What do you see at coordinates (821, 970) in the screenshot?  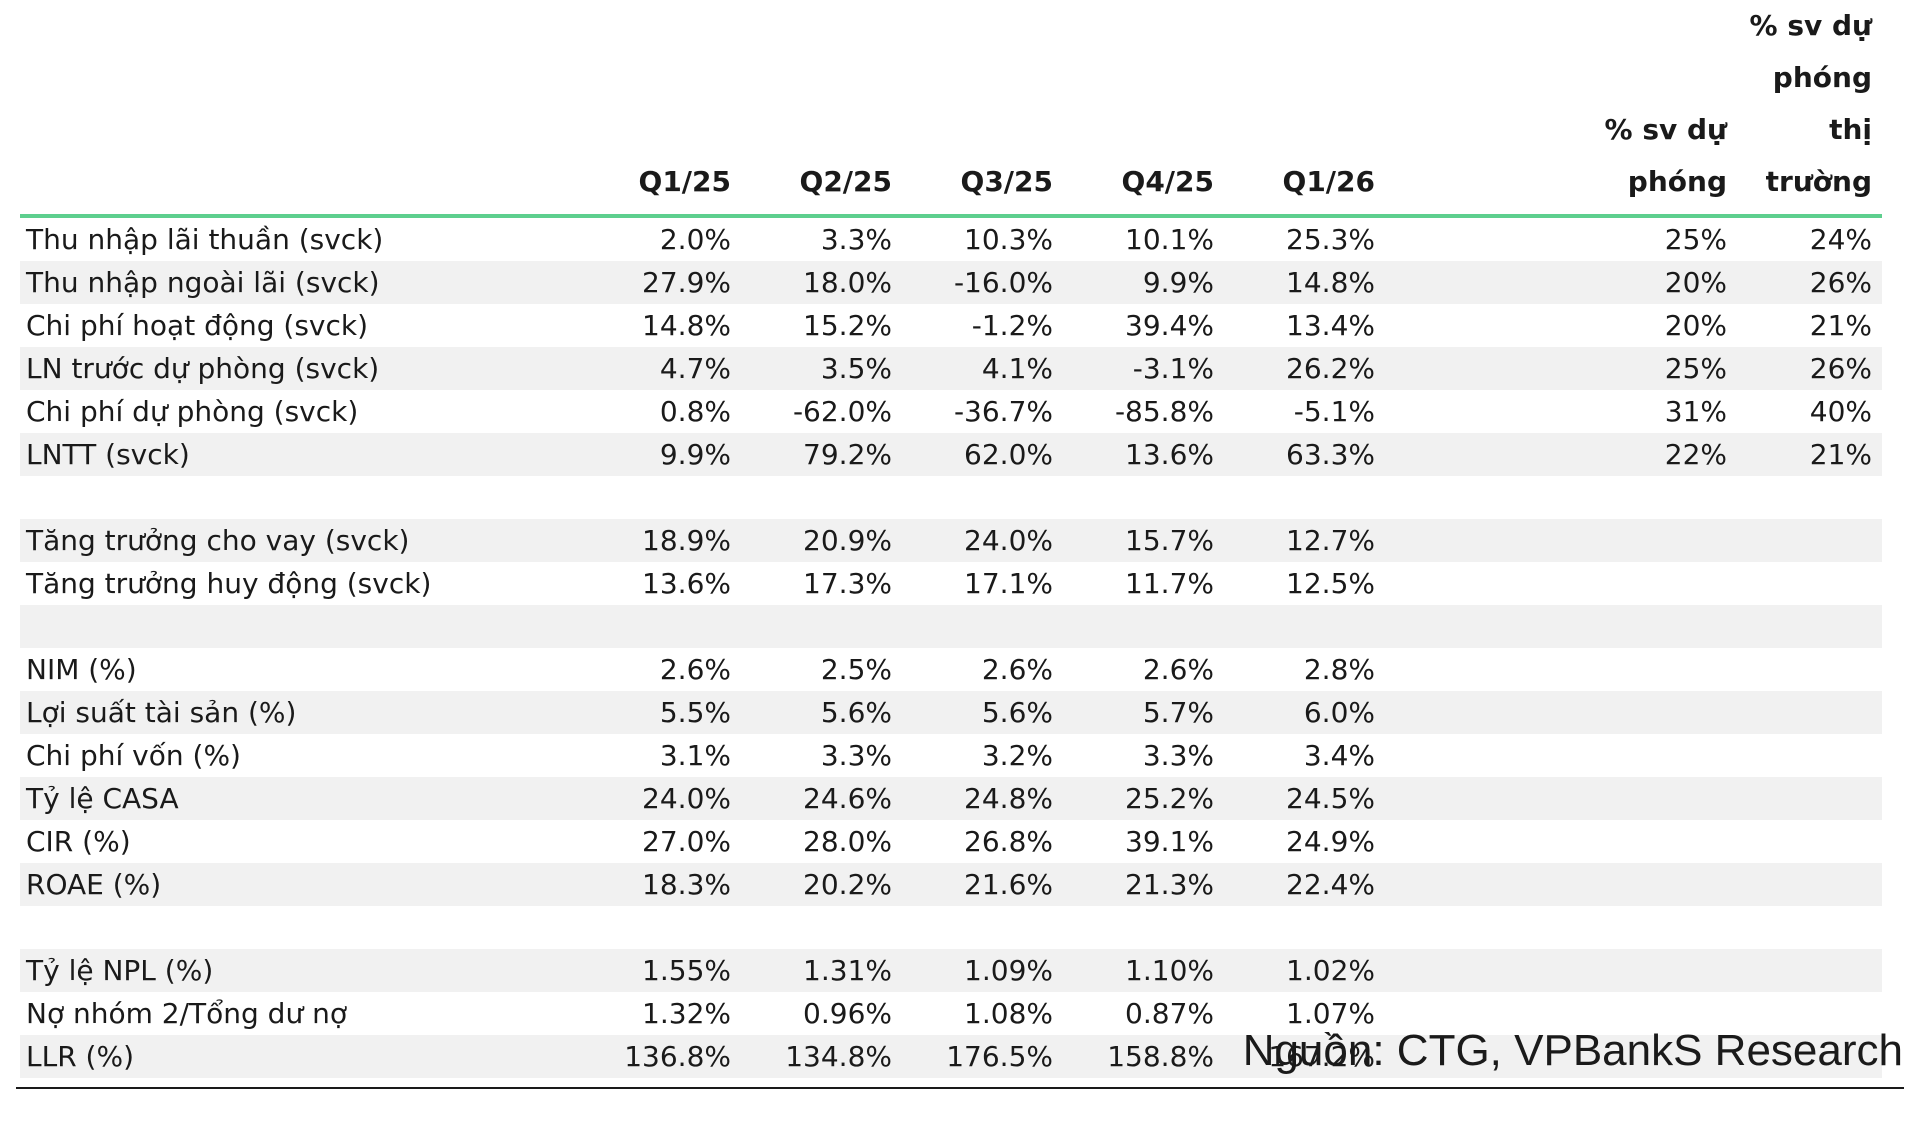 I see `cell-q2-25: 1.31%` at bounding box center [821, 970].